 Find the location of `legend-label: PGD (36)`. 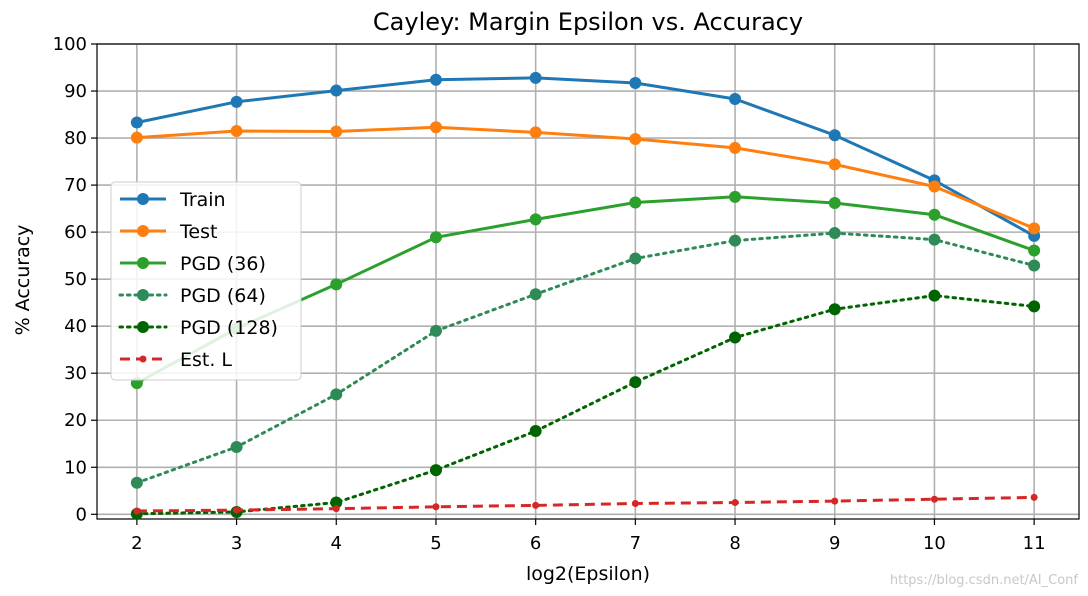

legend-label: PGD (36) is located at coordinates (223, 264).